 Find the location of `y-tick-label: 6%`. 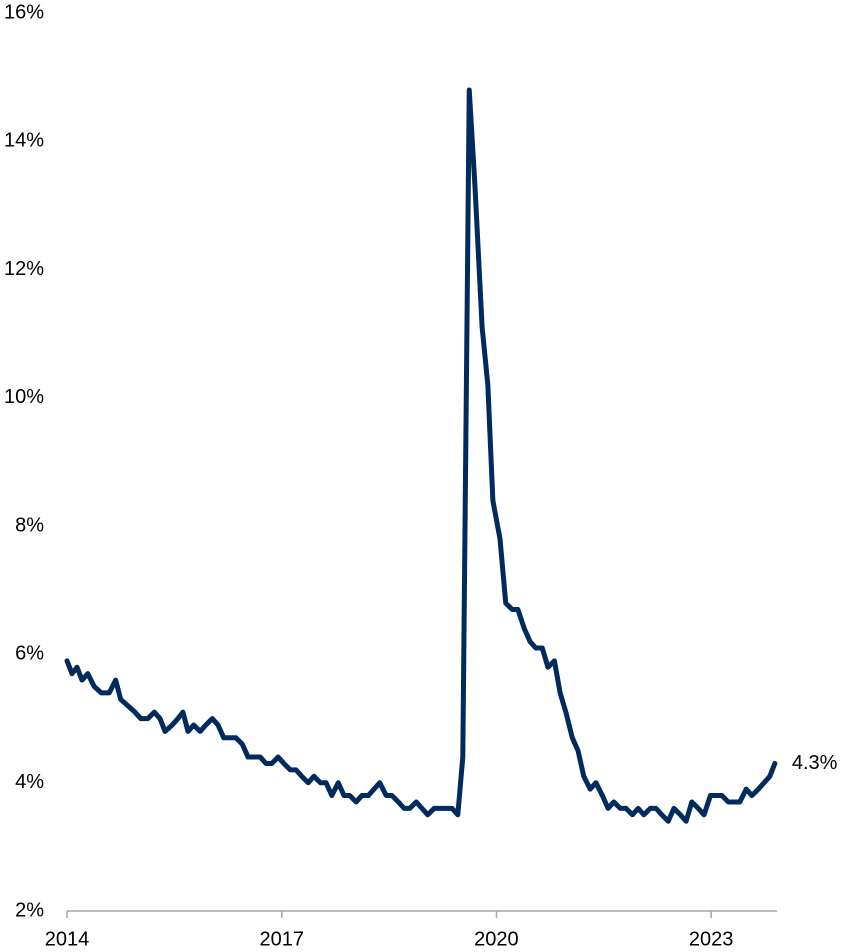

y-tick-label: 6% is located at coordinates (29, 654).